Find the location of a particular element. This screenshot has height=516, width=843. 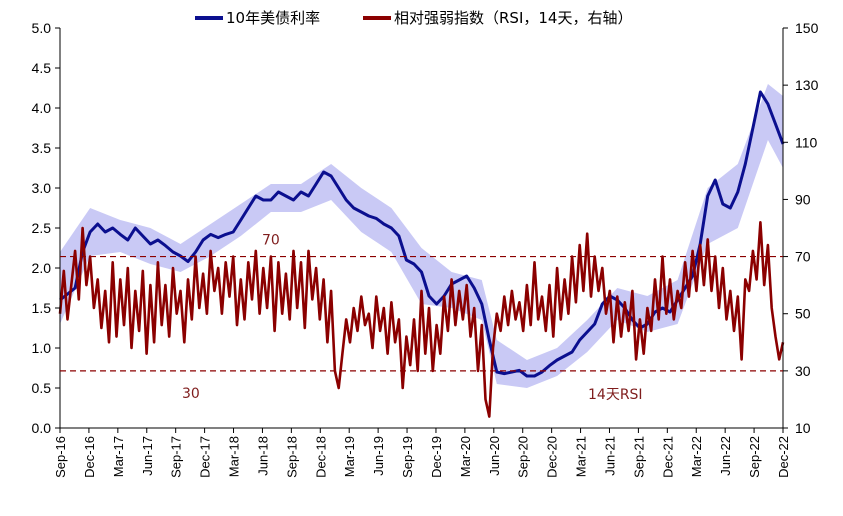

legend-label-treasury-yield: 10年美债利率 is located at coordinates (273, 18).